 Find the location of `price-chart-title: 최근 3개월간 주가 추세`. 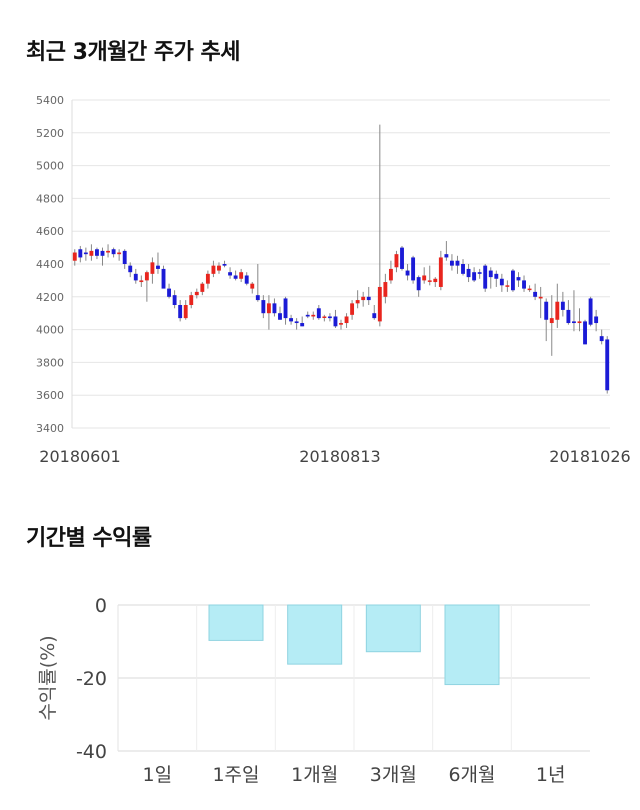

price-chart-title: 최근 3개월간 주가 추세 is located at coordinates (133, 52).